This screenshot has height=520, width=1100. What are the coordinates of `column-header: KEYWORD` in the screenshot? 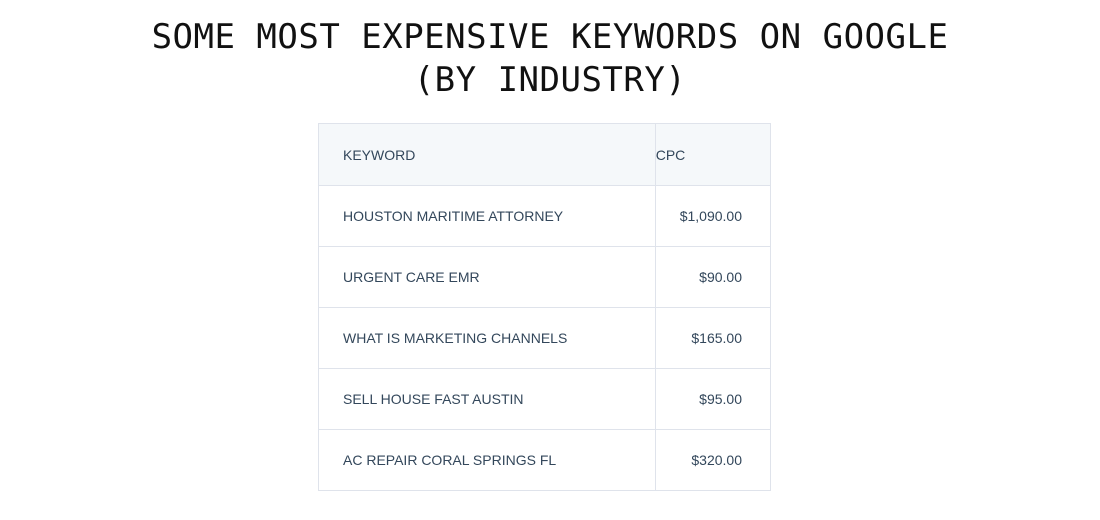 It's located at (487, 154).